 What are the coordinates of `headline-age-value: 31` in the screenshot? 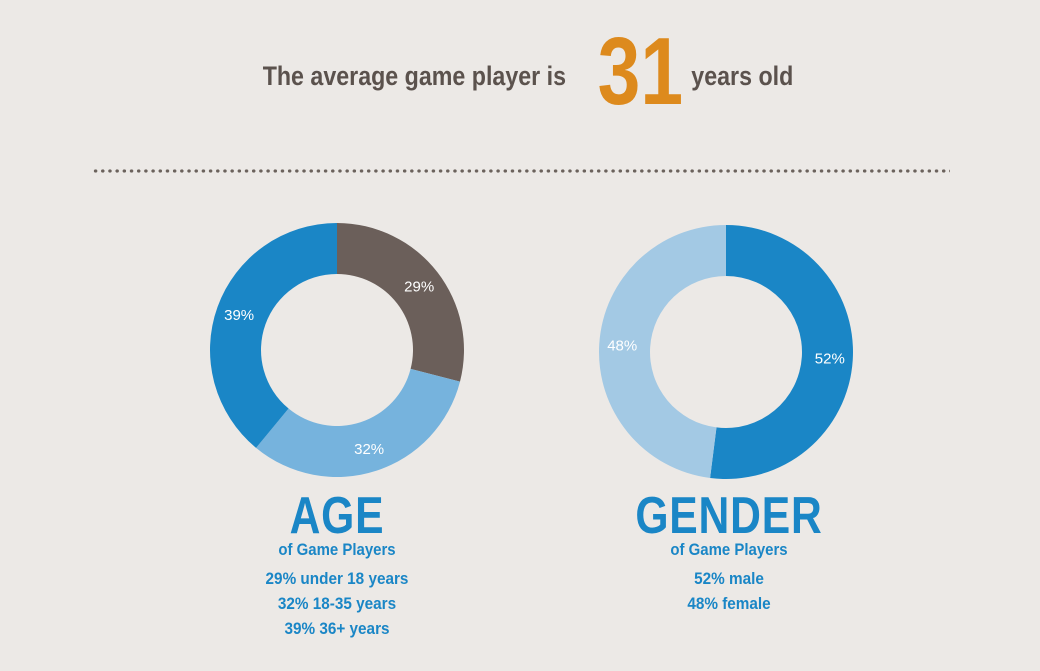 It's located at (640, 71).